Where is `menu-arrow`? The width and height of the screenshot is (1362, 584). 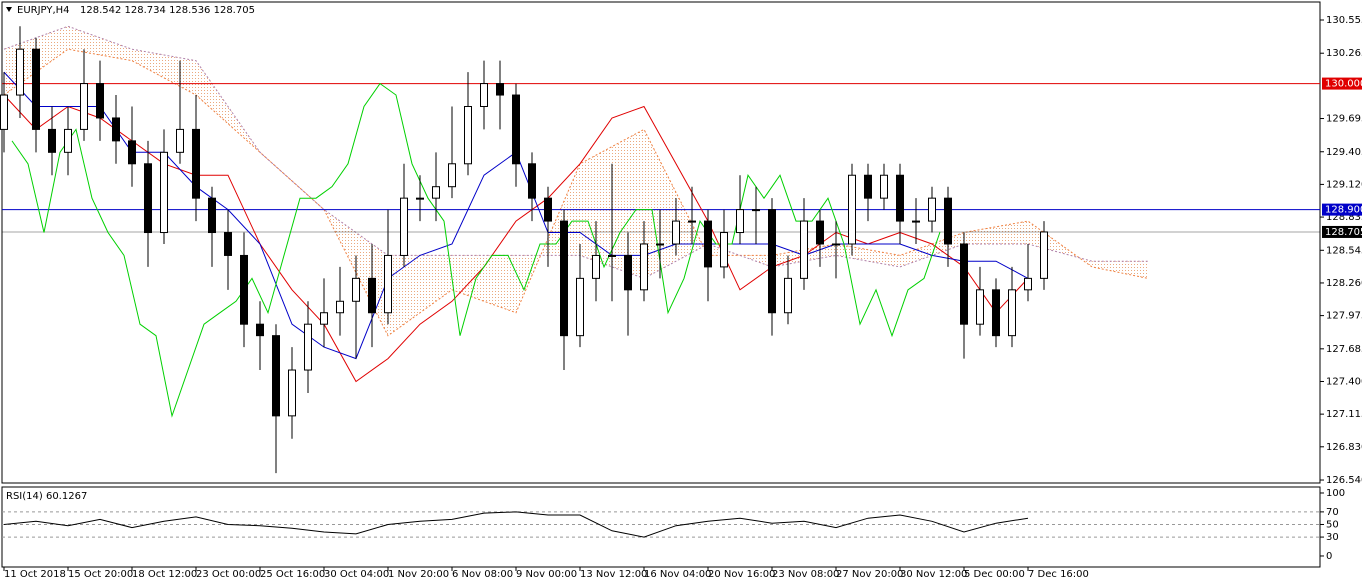 menu-arrow is located at coordinates (9, 9).